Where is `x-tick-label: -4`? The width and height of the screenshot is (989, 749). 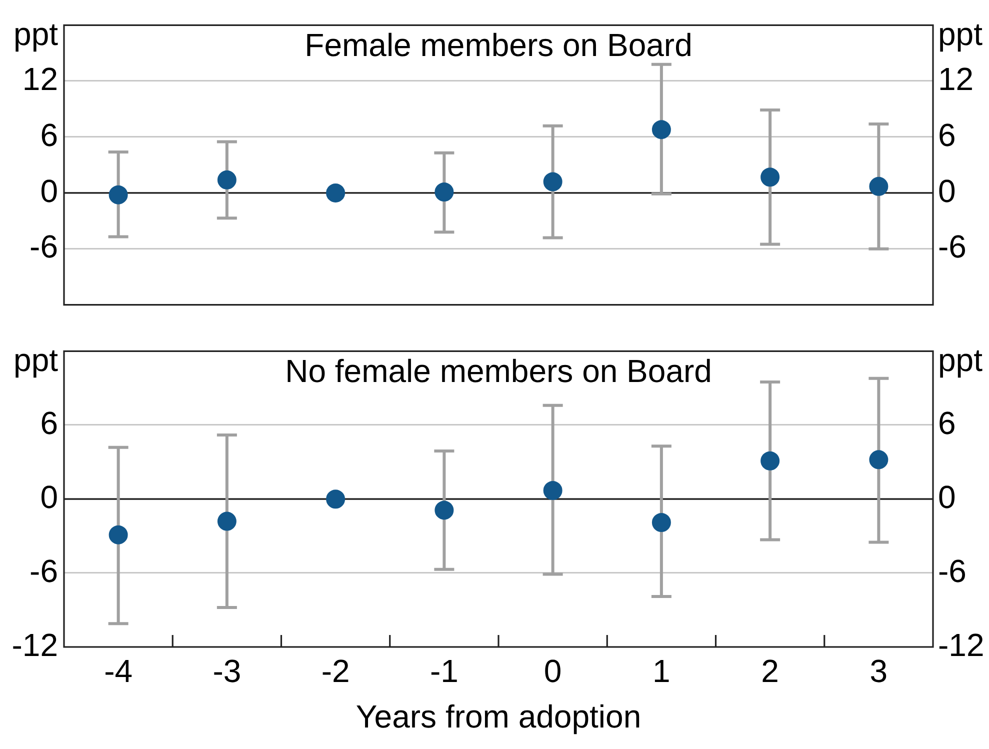
x-tick-label: -4 is located at coordinates (118, 671).